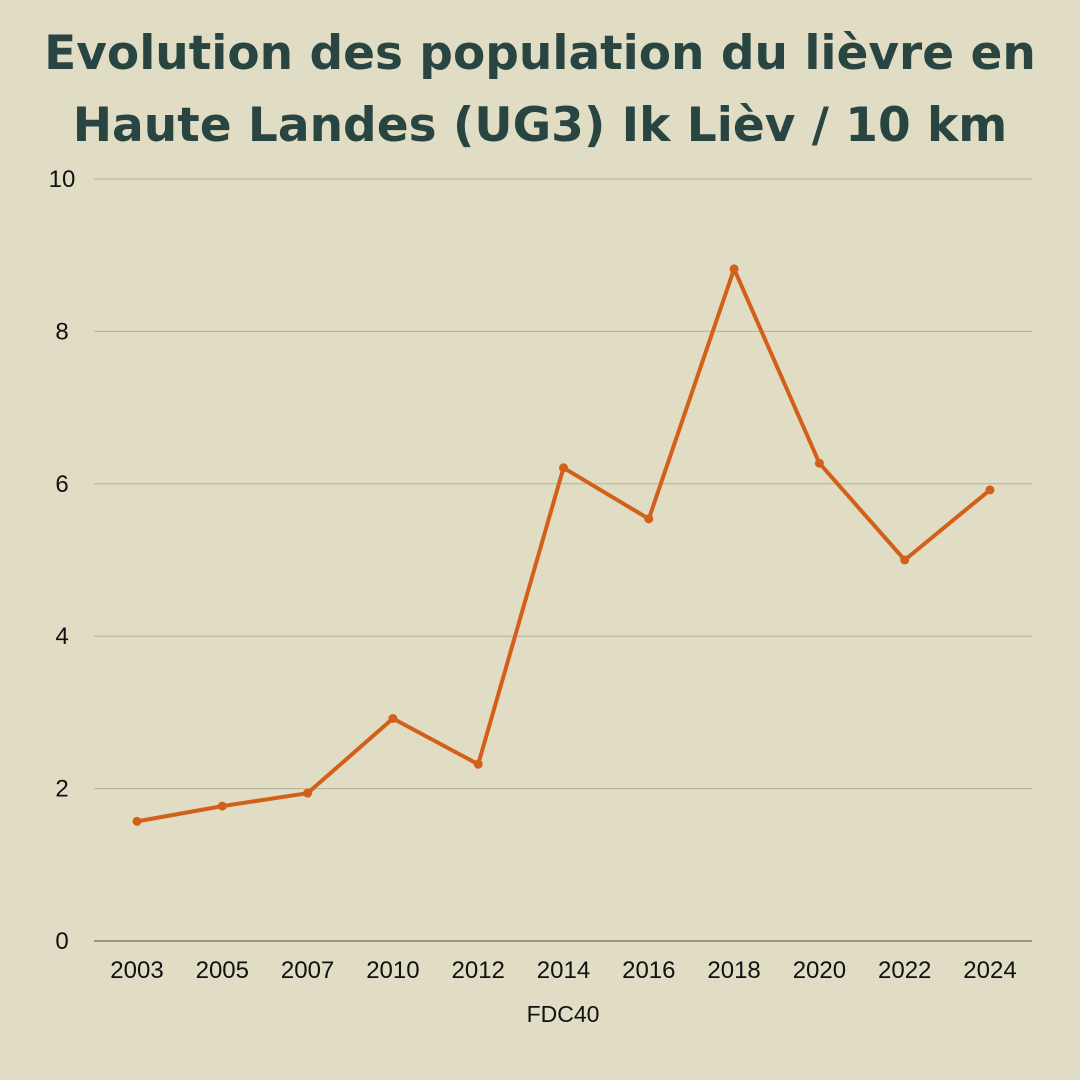  I want to click on x-tick-label: 2003, so click(136, 970).